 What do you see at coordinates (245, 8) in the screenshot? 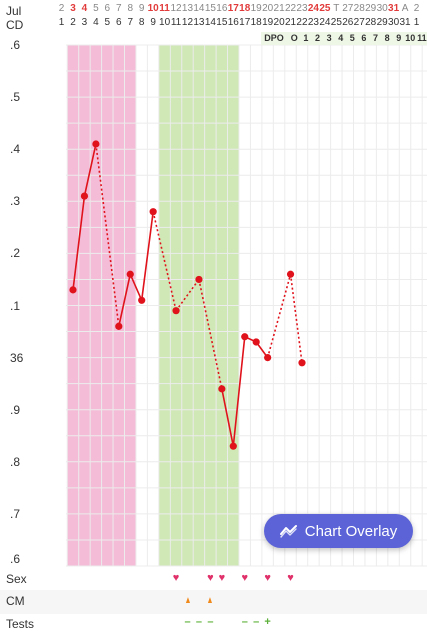
I see `date-cell: 18` at bounding box center [245, 8].